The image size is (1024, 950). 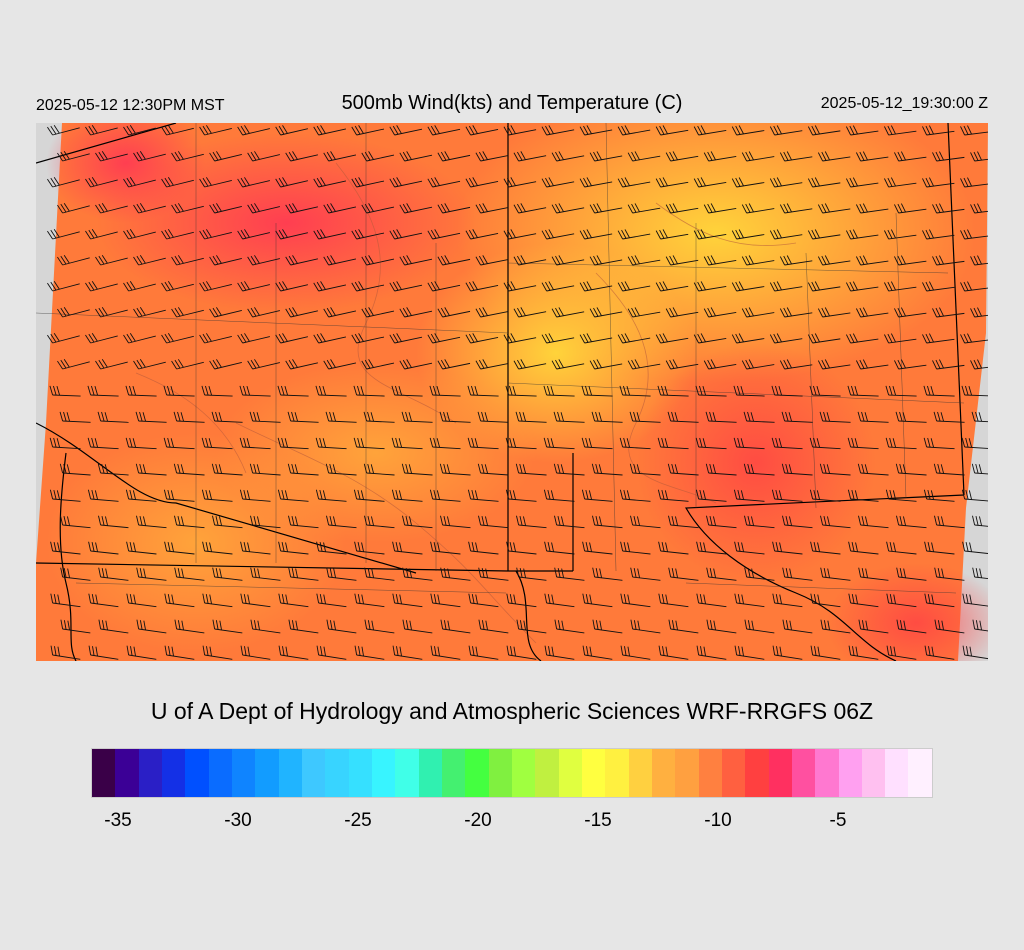 I want to click on temperature-colorbar, so click(x=512, y=773).